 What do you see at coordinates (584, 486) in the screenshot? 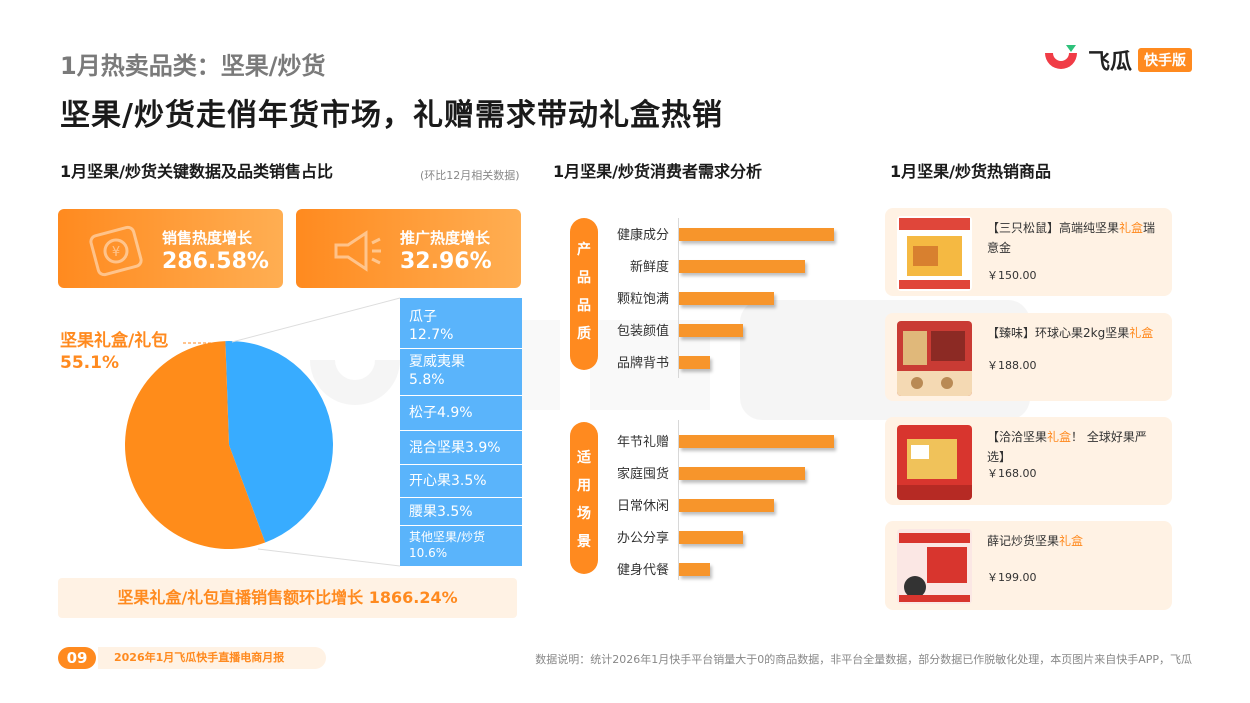
I see `pill-char: 用` at bounding box center [584, 486].